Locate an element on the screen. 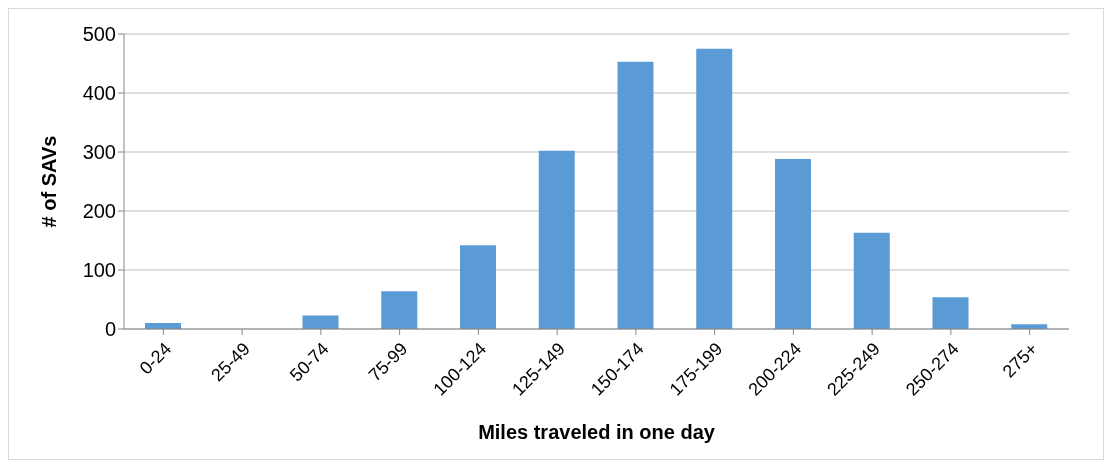 This screenshot has width=1110, height=465. y-tick-label: 200 is located at coordinates (99, 211).